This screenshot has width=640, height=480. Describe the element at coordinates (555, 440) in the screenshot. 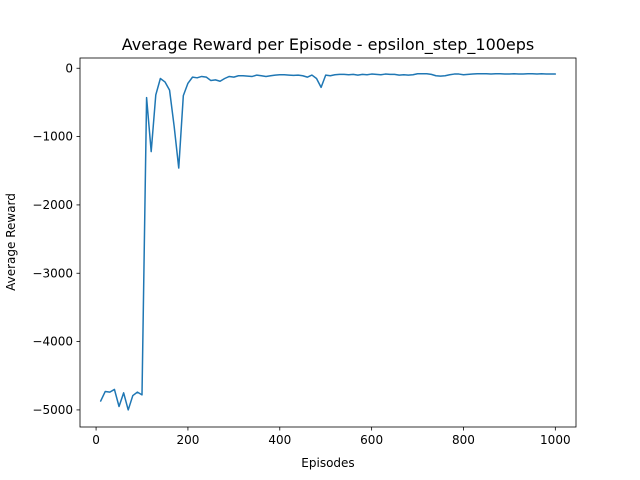

I see `x-tick-label: 1000` at that location.